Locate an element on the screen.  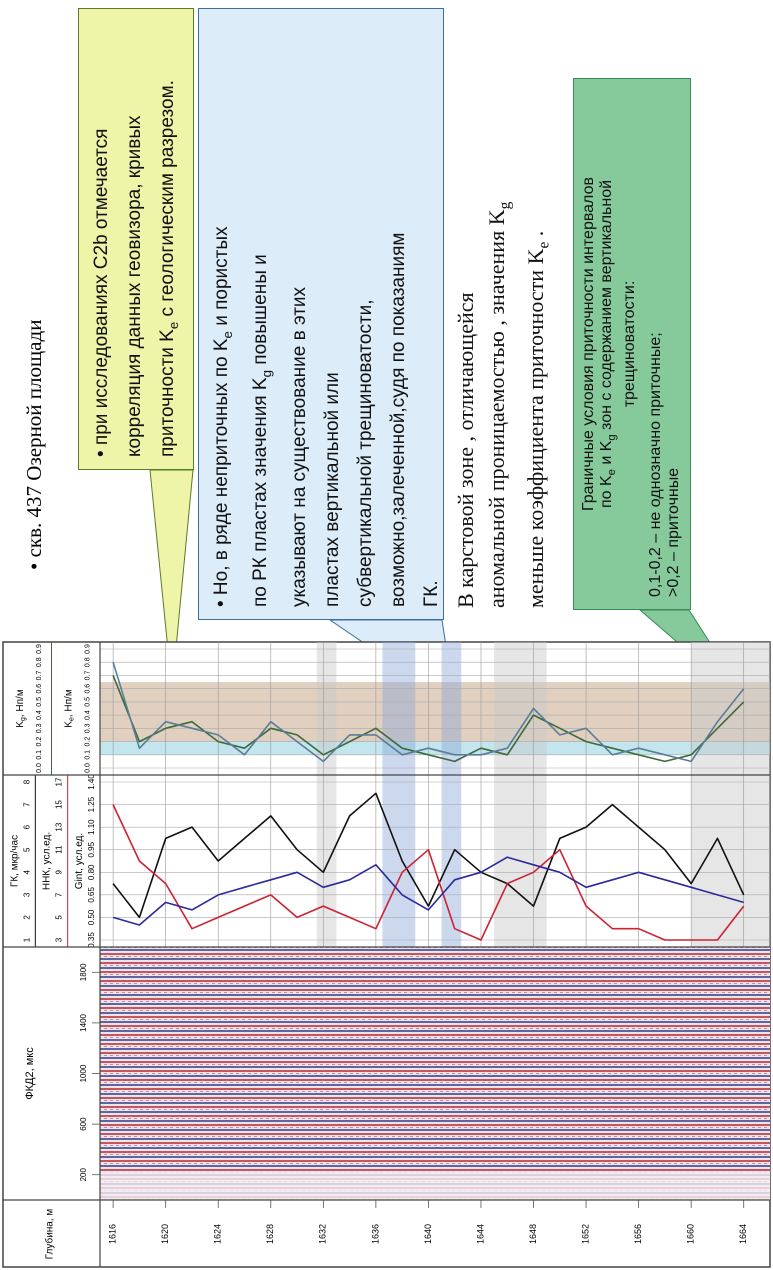
text-segment: меньше коэффициента приточности K is located at coordinates (536, 428).